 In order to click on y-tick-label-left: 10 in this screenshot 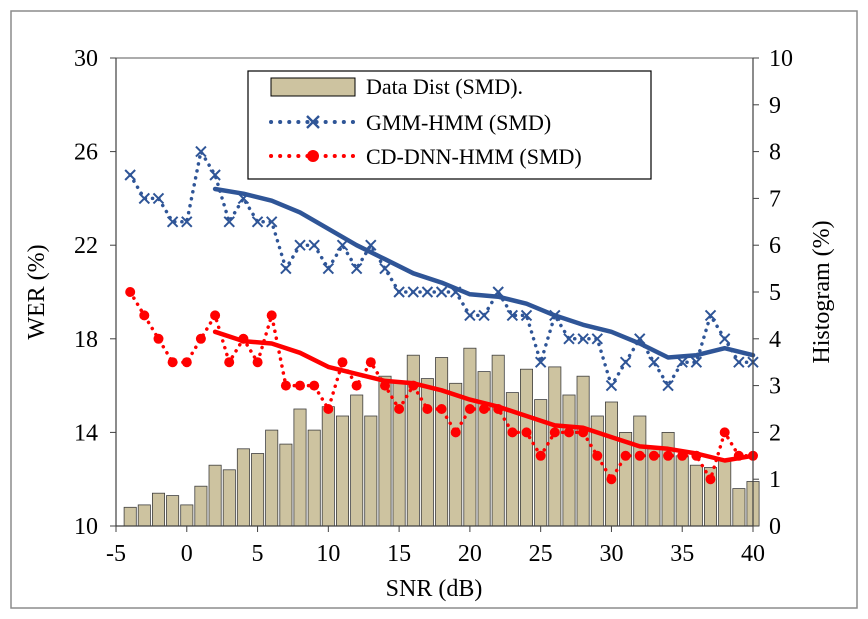, I will do `click(86, 527)`.